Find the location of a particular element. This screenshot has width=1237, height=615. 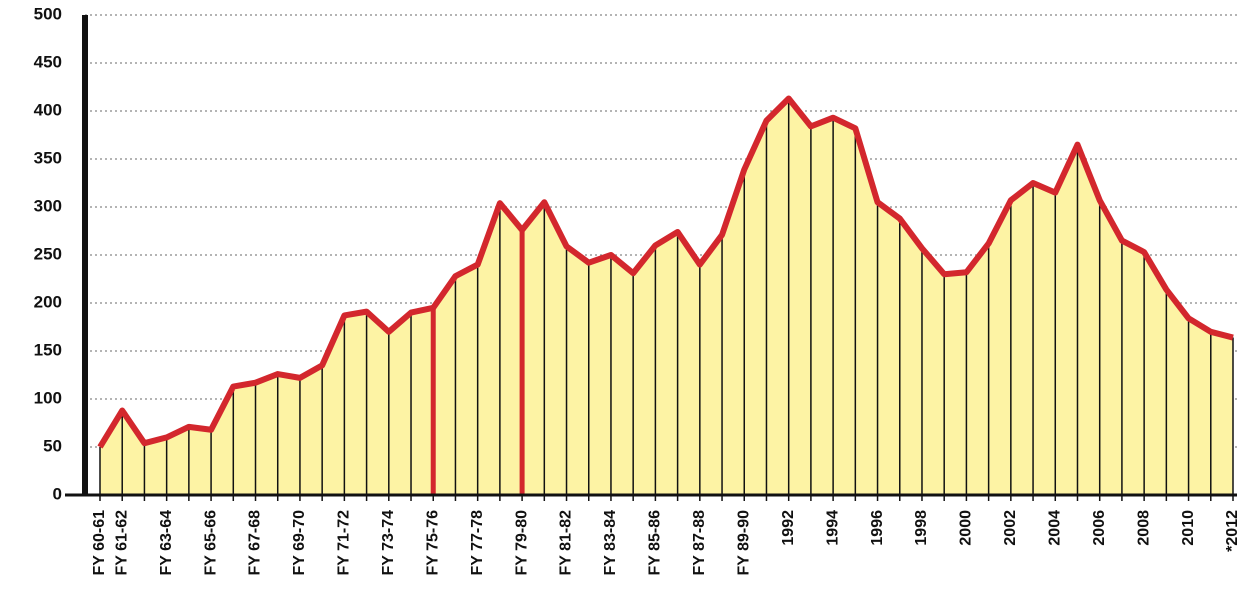

y-tick-label: 500 is located at coordinates (48, 13).